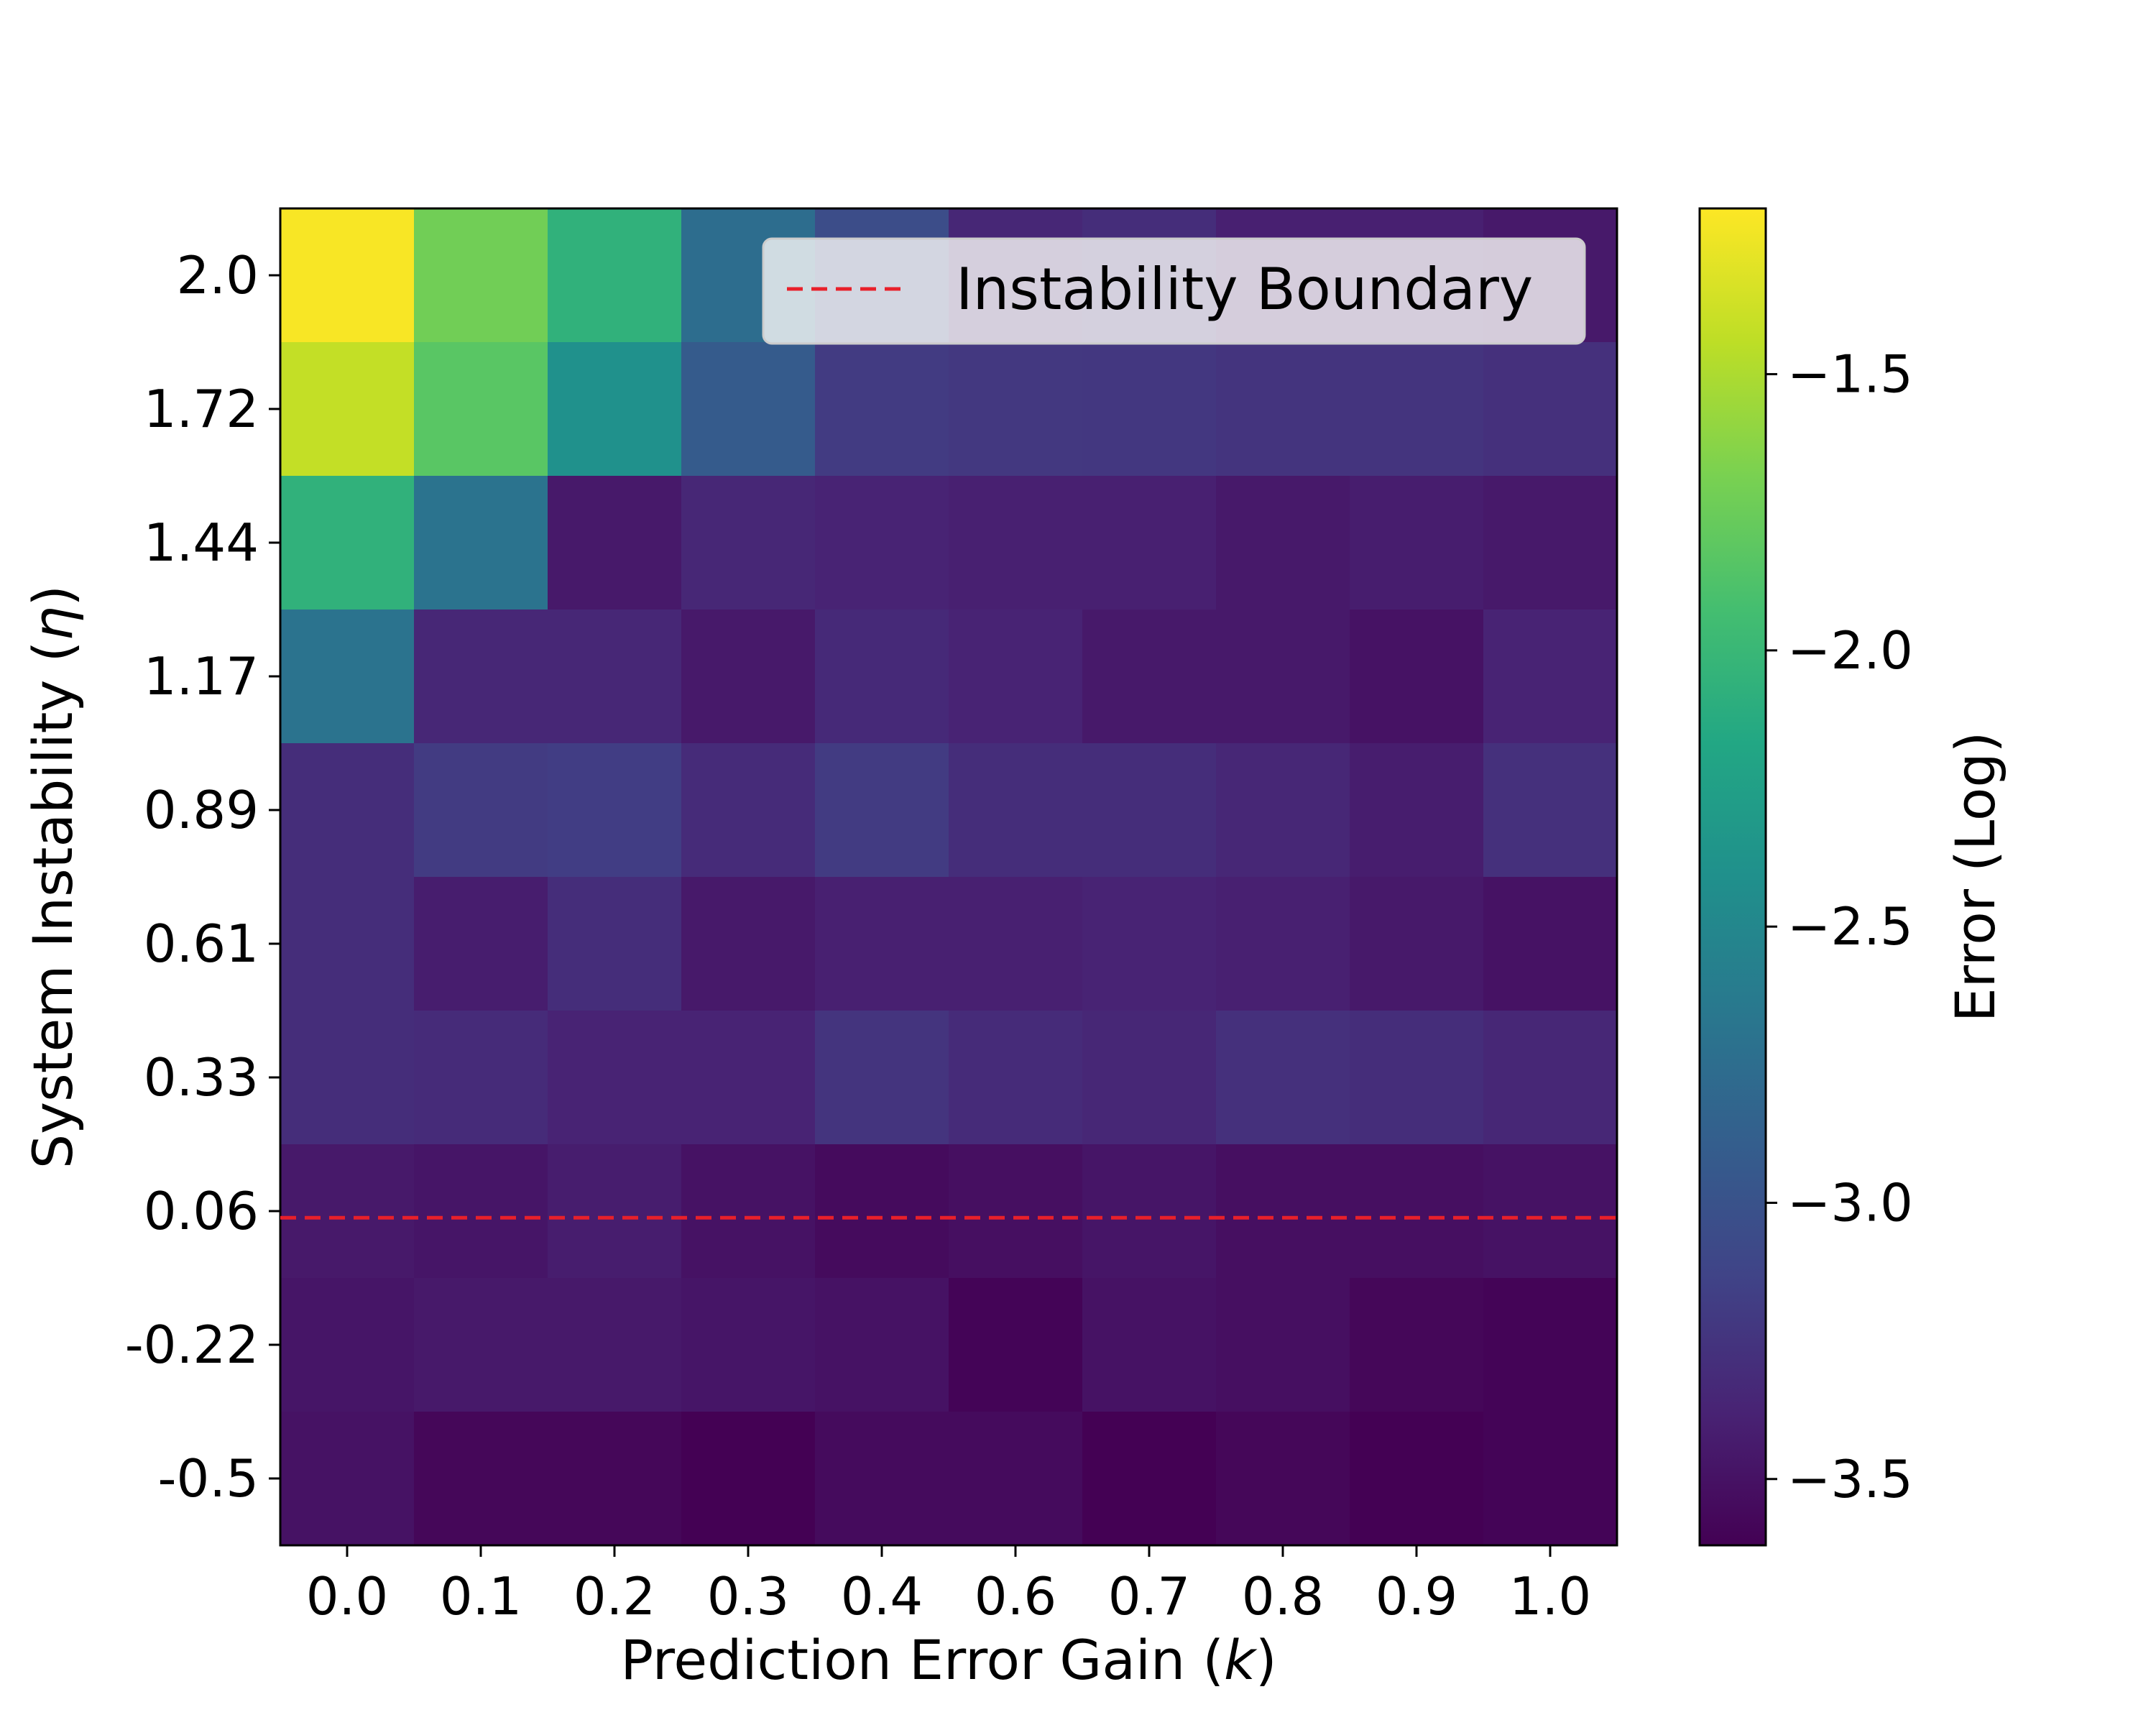 The height and width of the screenshot is (1725, 2156). What do you see at coordinates (201, 810) in the screenshot?
I see `y-tick-label: 0.89` at bounding box center [201, 810].